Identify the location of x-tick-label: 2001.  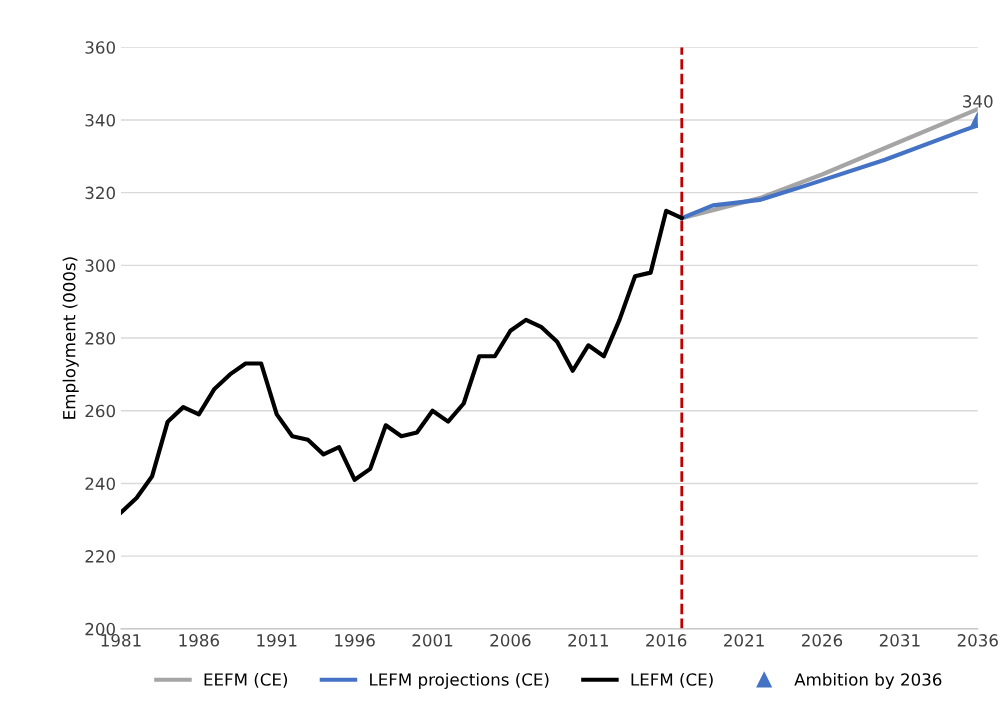
(432, 640).